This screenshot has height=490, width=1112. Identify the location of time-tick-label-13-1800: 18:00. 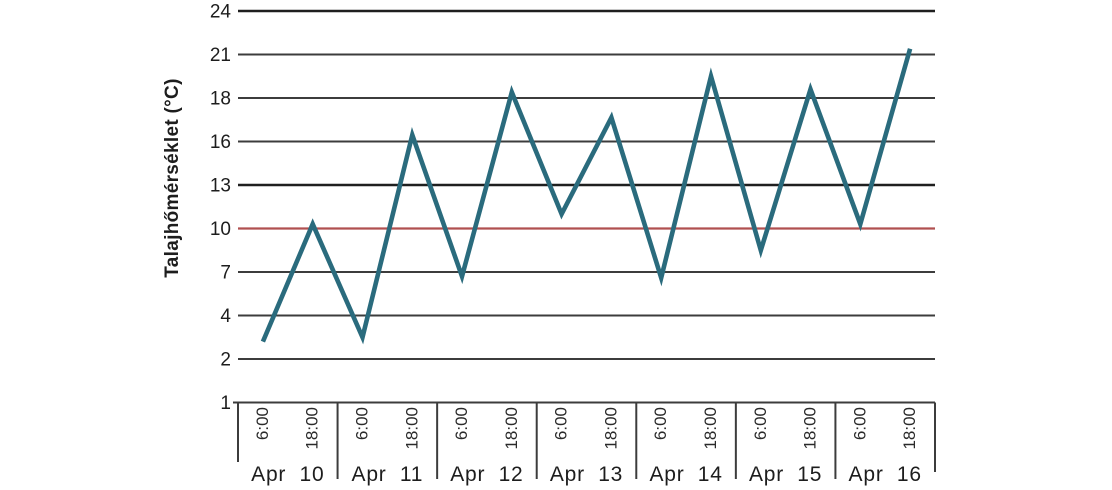
(610, 428).